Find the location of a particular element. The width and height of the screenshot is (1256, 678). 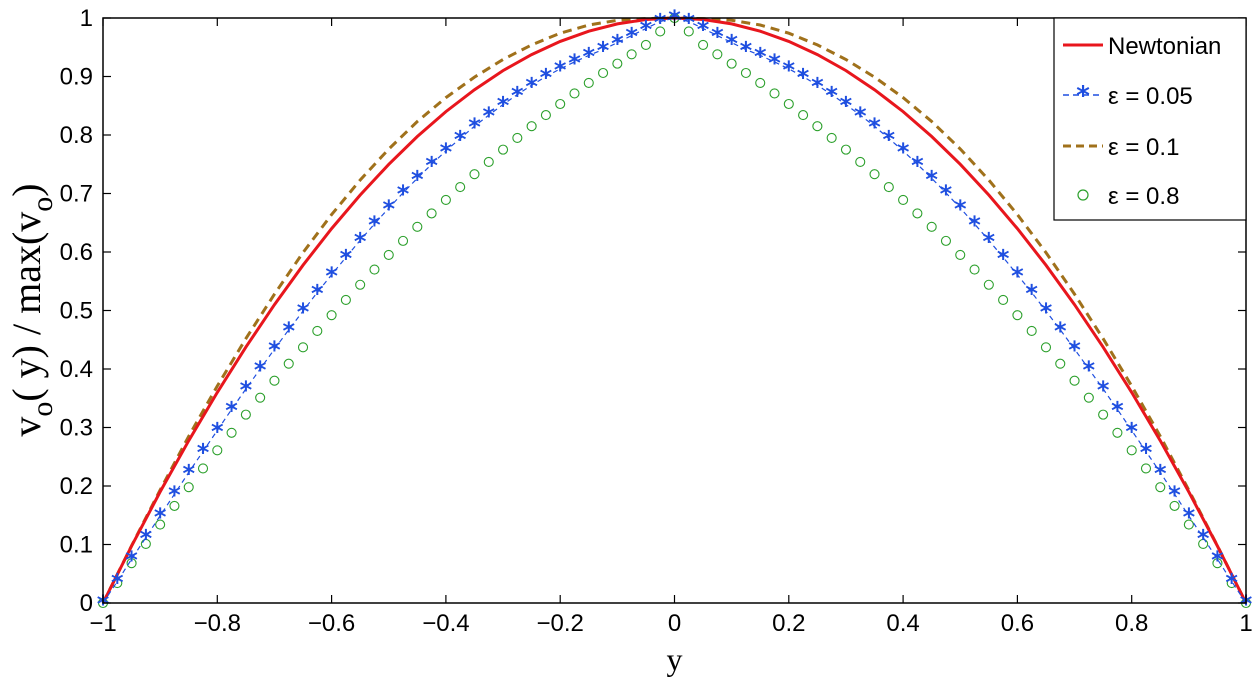

svg-text: vo( y) / max(vo) is located at coordinates (31, 309).